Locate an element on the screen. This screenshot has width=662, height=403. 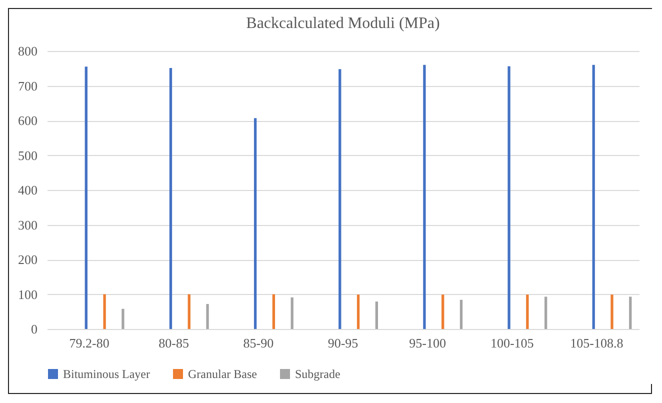
y-tick-label: 800 is located at coordinates (28, 51).